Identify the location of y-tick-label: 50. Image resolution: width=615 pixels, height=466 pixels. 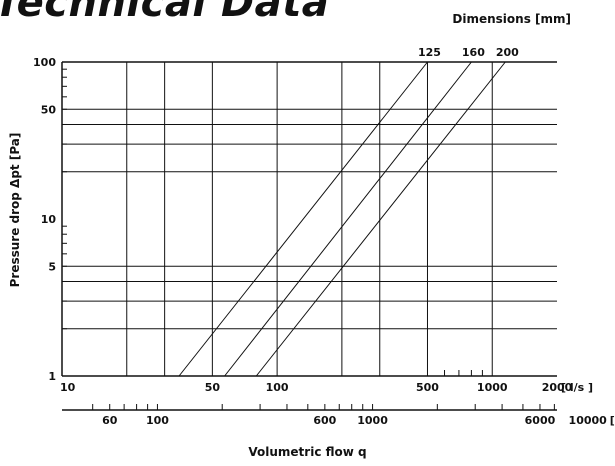
(49, 109).